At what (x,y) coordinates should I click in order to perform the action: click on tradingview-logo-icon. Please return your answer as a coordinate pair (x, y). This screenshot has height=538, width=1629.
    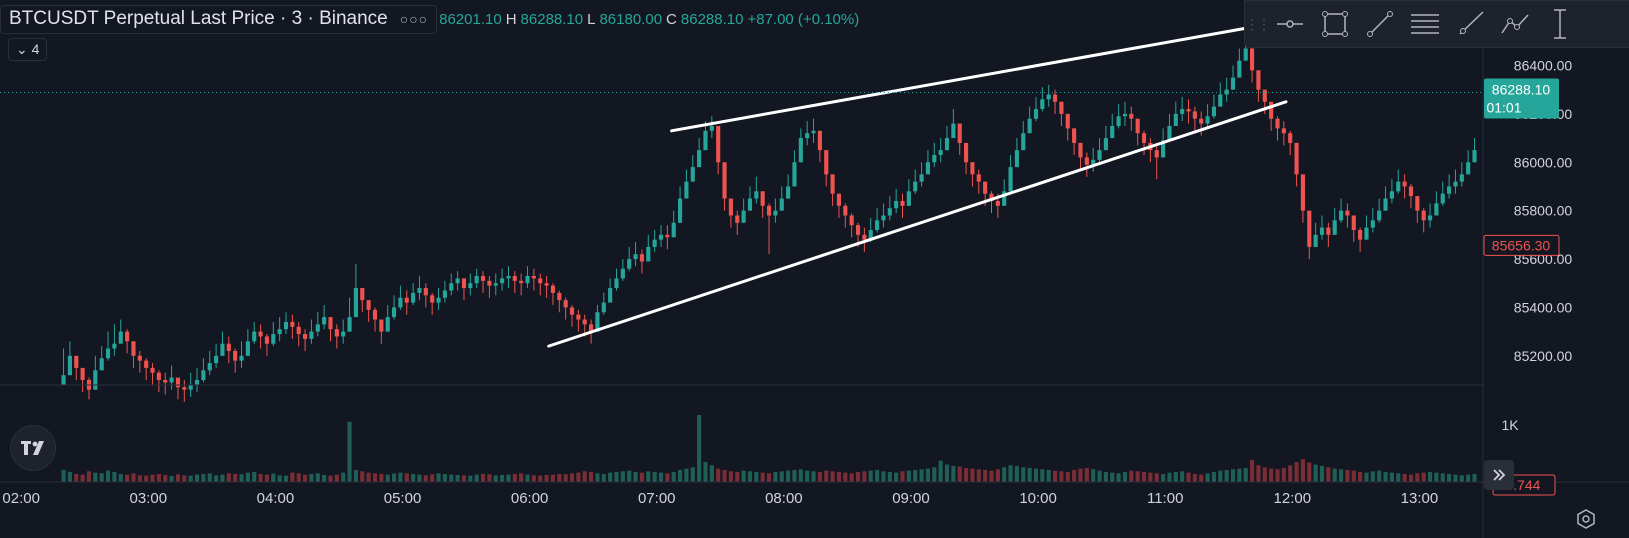
    Looking at the image, I should click on (33, 448).